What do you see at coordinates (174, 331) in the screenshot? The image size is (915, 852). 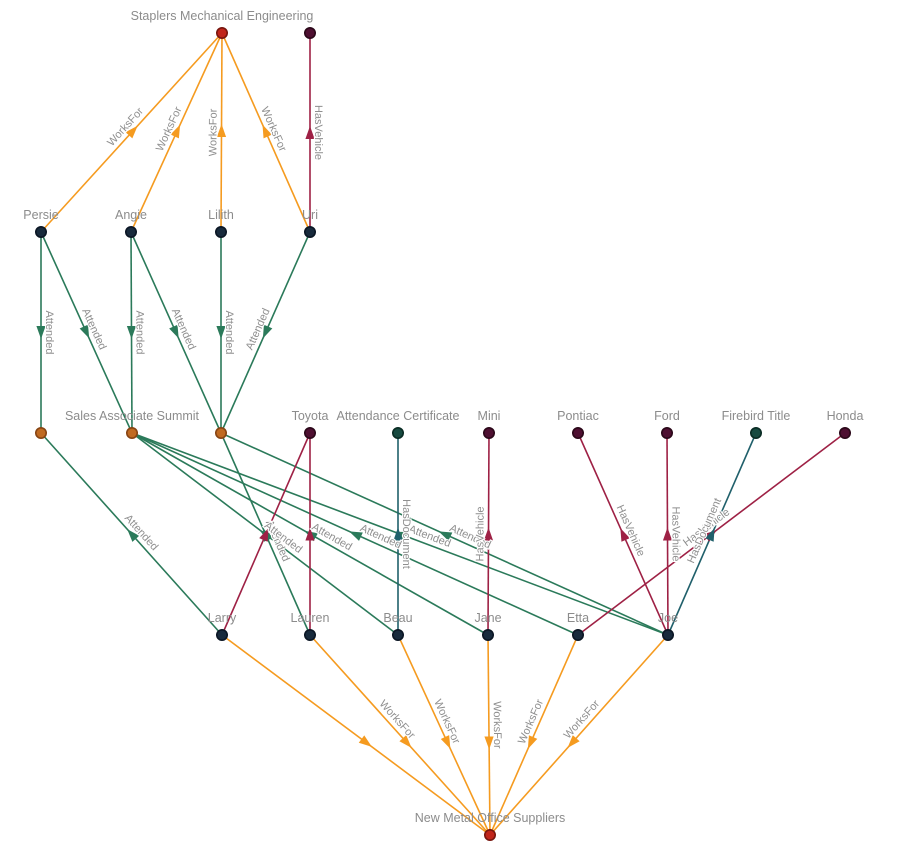 I see `arrowhead-angie-summit_right` at bounding box center [174, 331].